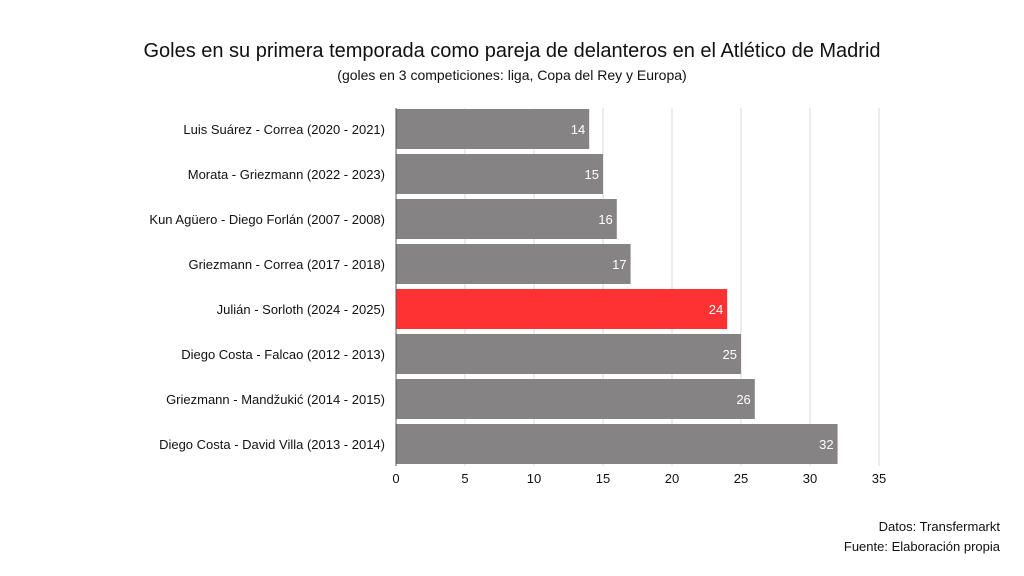  What do you see at coordinates (826, 444) in the screenshot?
I see `value-label-7: 32` at bounding box center [826, 444].